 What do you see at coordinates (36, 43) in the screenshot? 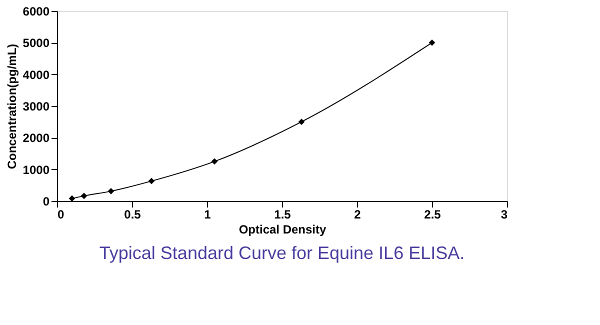
I see `y-tick-label: 5000` at bounding box center [36, 43].